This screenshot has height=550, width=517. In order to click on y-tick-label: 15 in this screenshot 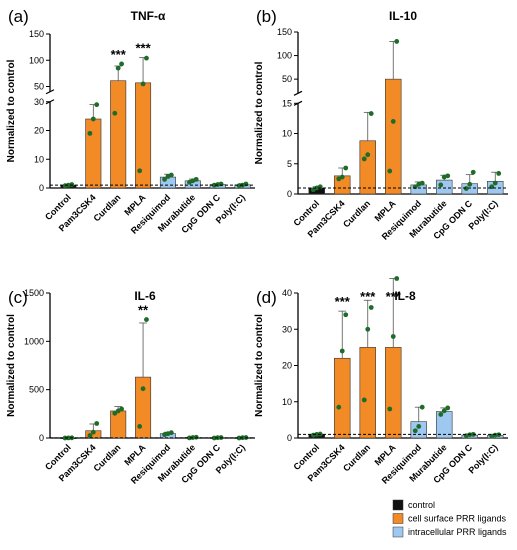, I will do `click(287, 103)`.